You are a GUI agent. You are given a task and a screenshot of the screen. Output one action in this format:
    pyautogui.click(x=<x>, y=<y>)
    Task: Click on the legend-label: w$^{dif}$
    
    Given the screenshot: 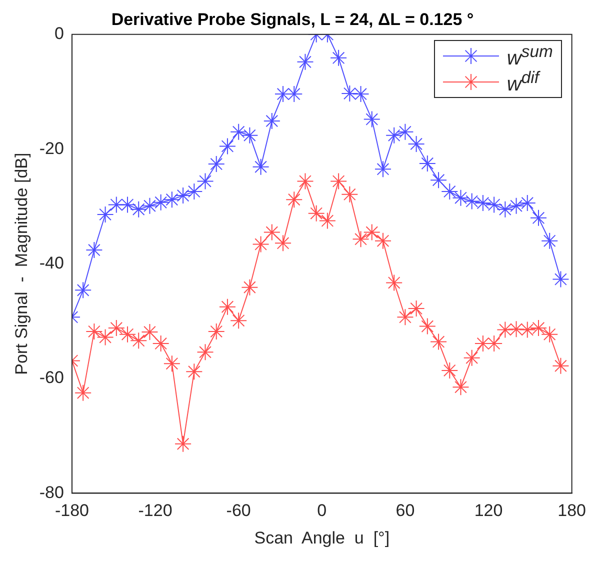 What is the action you would take?
    pyautogui.click(x=522, y=82)
    